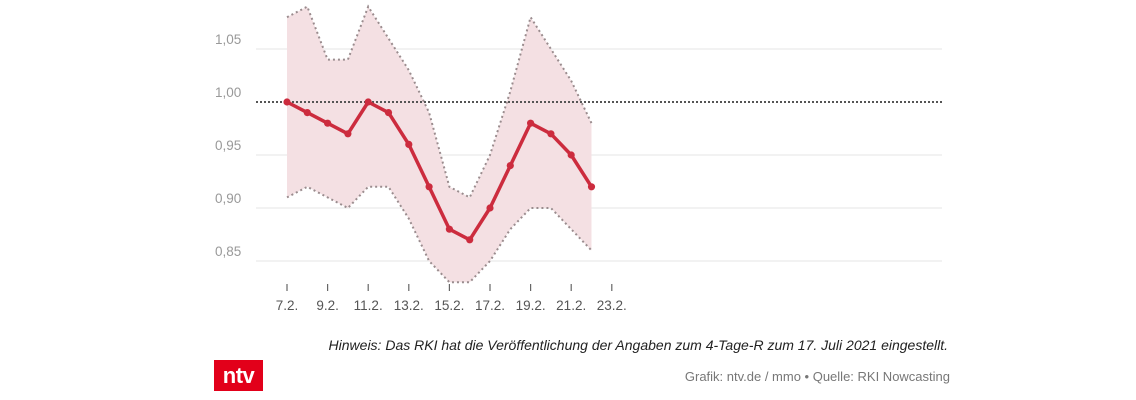 The height and width of the screenshot is (400, 1136). Describe the element at coordinates (368, 305) in the screenshot. I see `x-tick-label: 11.2.` at that location.